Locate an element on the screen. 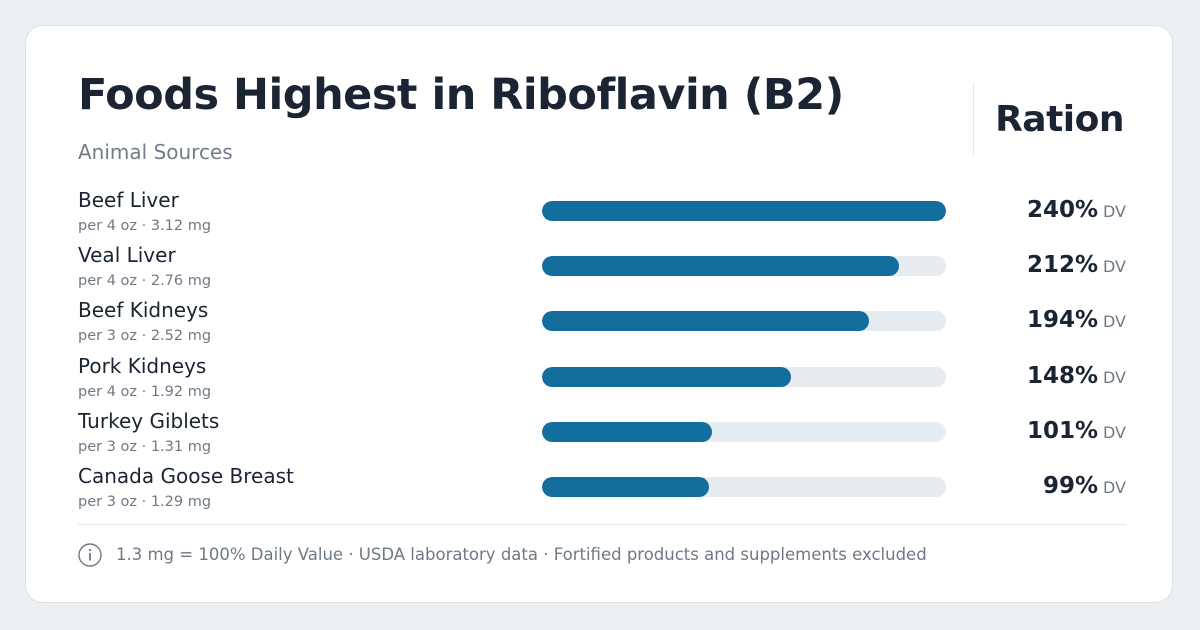 This screenshot has height=630, width=1200. dv-value: 240% DV is located at coordinates (1076, 210).